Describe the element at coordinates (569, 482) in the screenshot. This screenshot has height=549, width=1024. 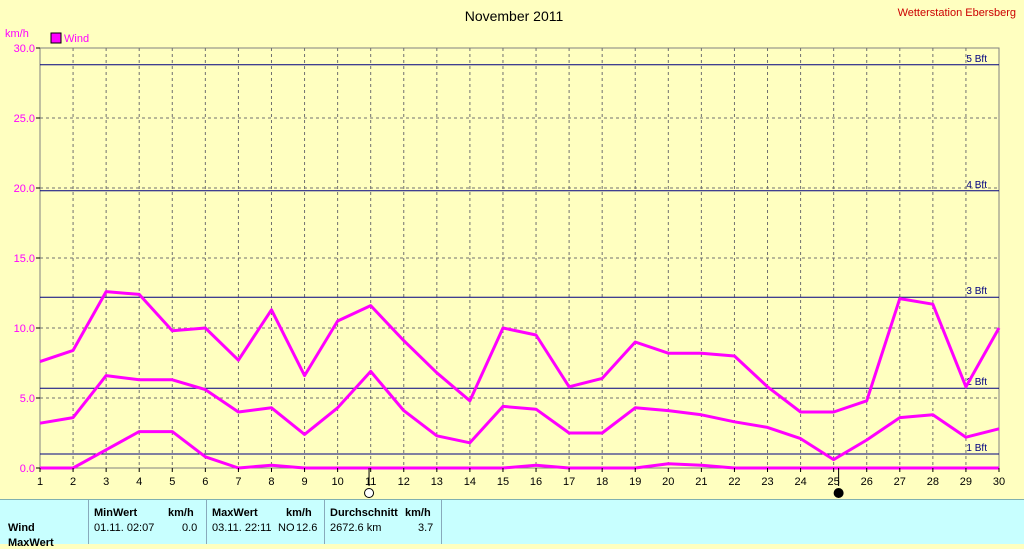
I see `x-tick-label: 17` at that location.